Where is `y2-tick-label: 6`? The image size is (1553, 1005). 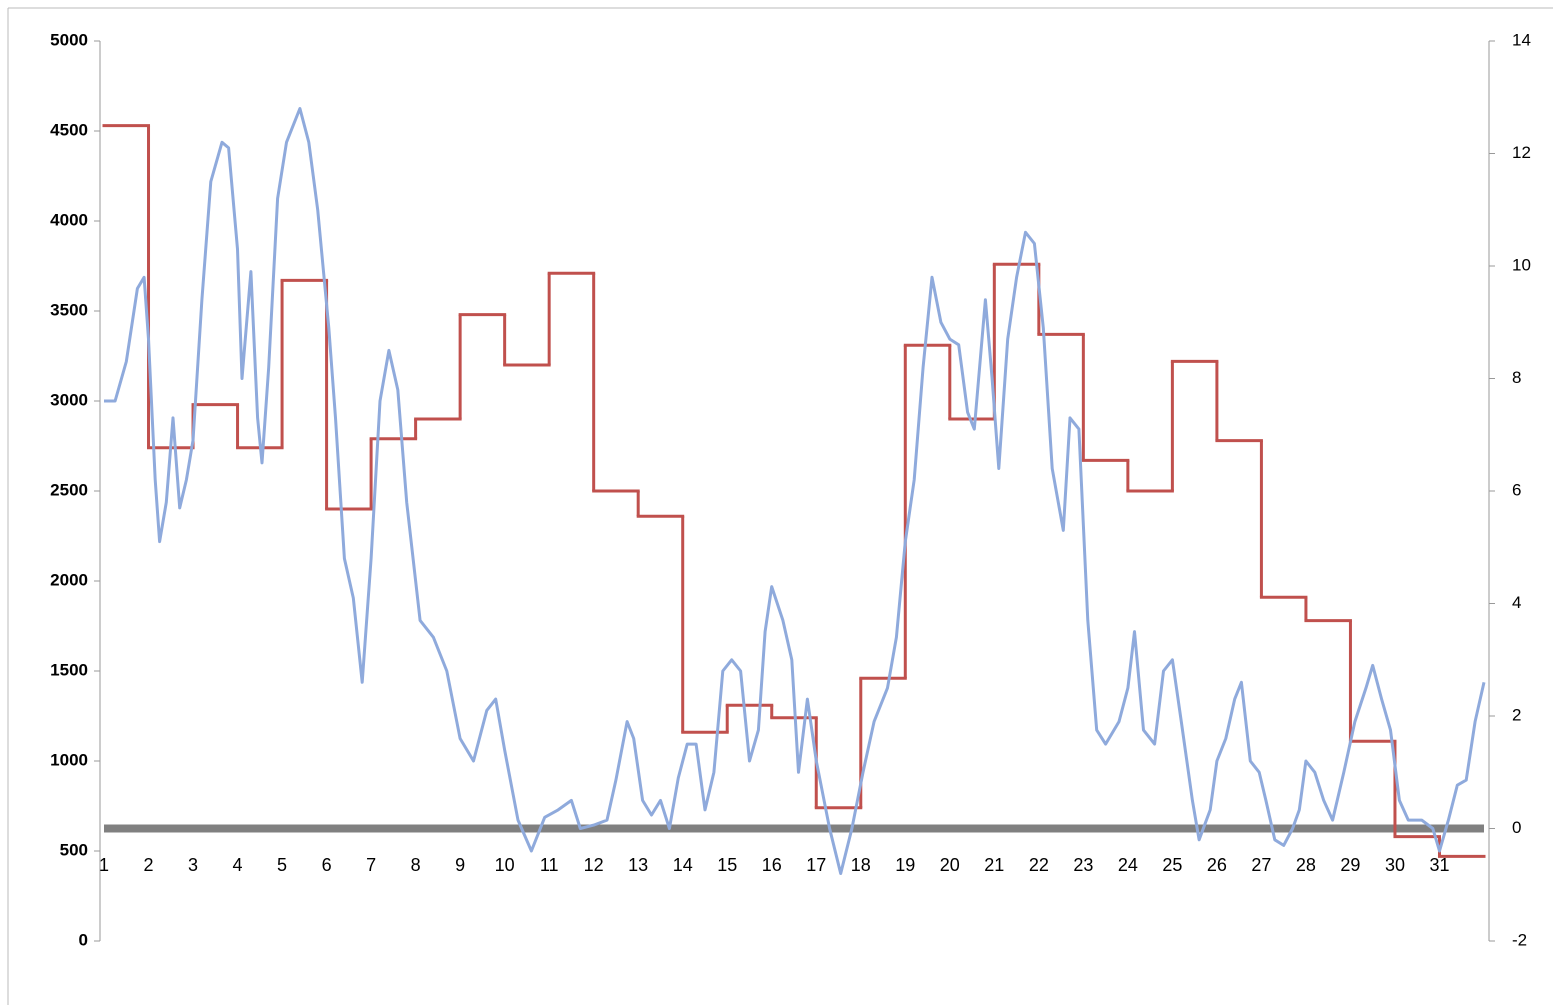
y2-tick-label: 6 is located at coordinates (1516, 489).